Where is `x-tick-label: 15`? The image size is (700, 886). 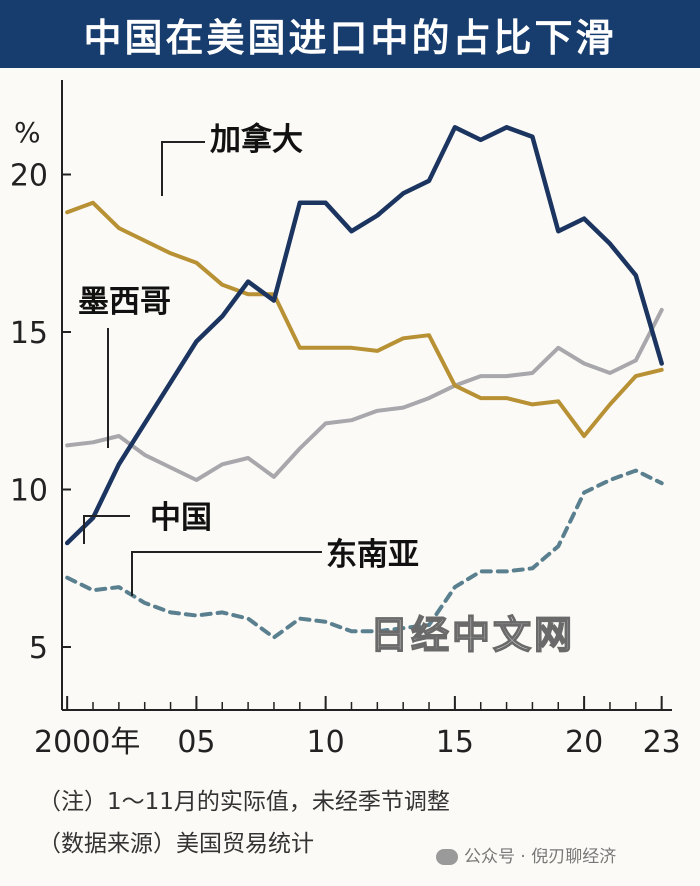
x-tick-label: 15 is located at coordinates (455, 742).